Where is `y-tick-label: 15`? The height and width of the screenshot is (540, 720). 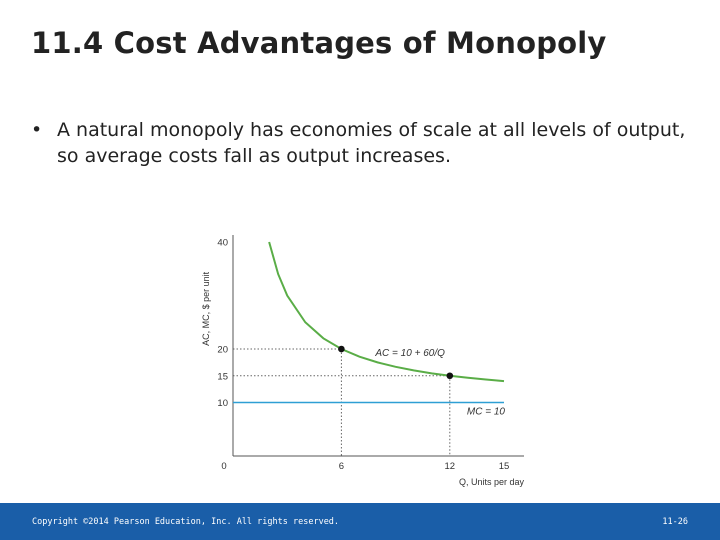
y-tick-label: 15 is located at coordinates (222, 376).